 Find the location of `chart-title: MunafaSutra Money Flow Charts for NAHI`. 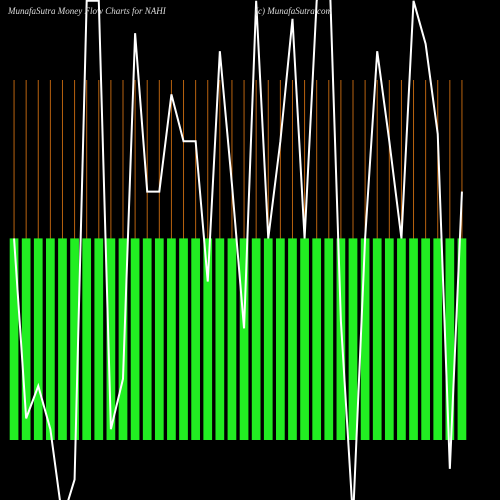

chart-title: MunafaSutra Money Flow Charts for NAHI is located at coordinates (87, 11).